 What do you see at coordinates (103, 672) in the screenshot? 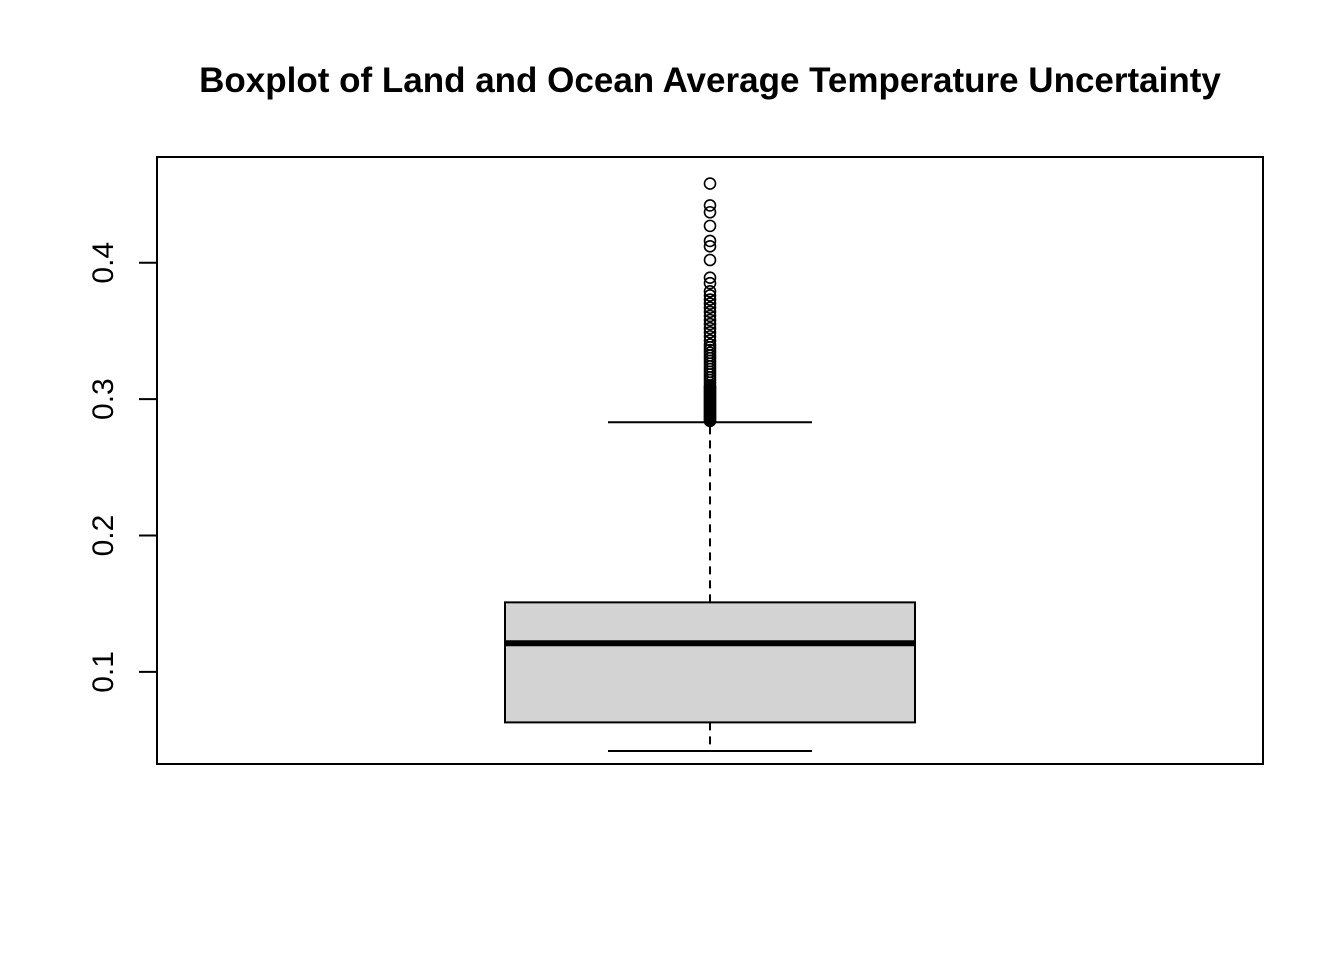
I see `y-tick-label: 0.1` at bounding box center [103, 672].